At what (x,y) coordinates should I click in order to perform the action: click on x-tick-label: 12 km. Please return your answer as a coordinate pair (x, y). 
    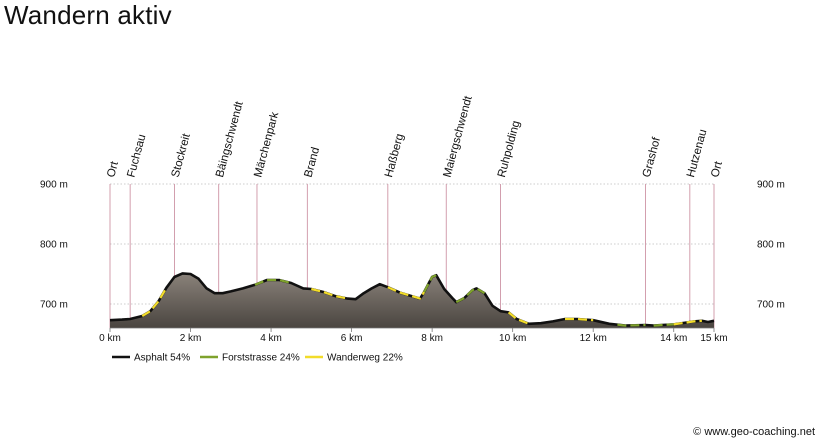
    Looking at the image, I should click on (593, 338).